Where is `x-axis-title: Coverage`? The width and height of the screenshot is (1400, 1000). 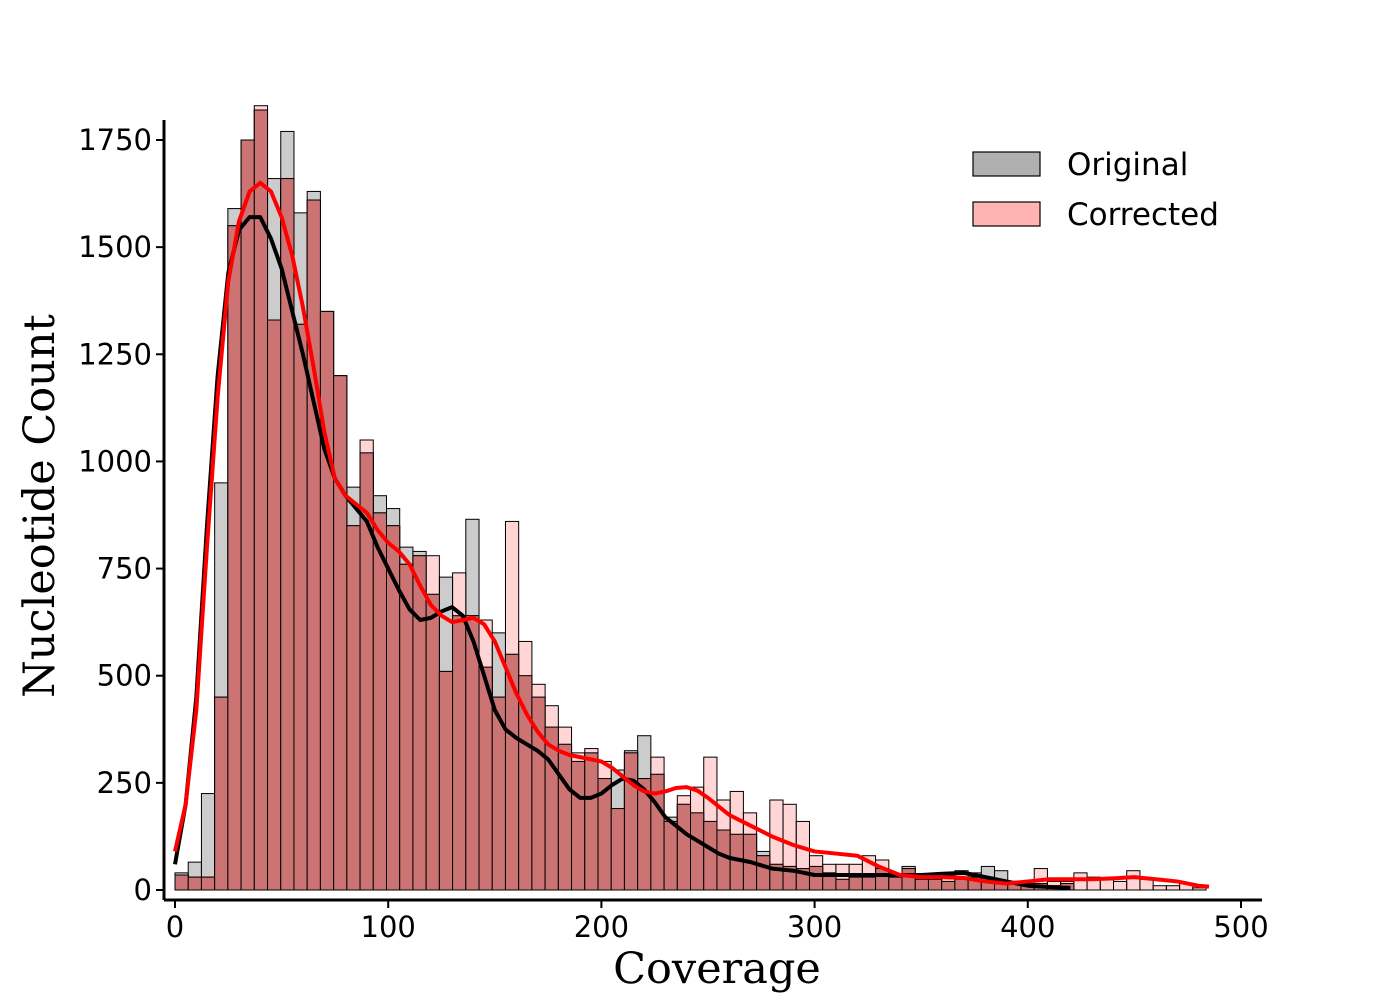
x-axis-title: Coverage is located at coordinates (717, 969).